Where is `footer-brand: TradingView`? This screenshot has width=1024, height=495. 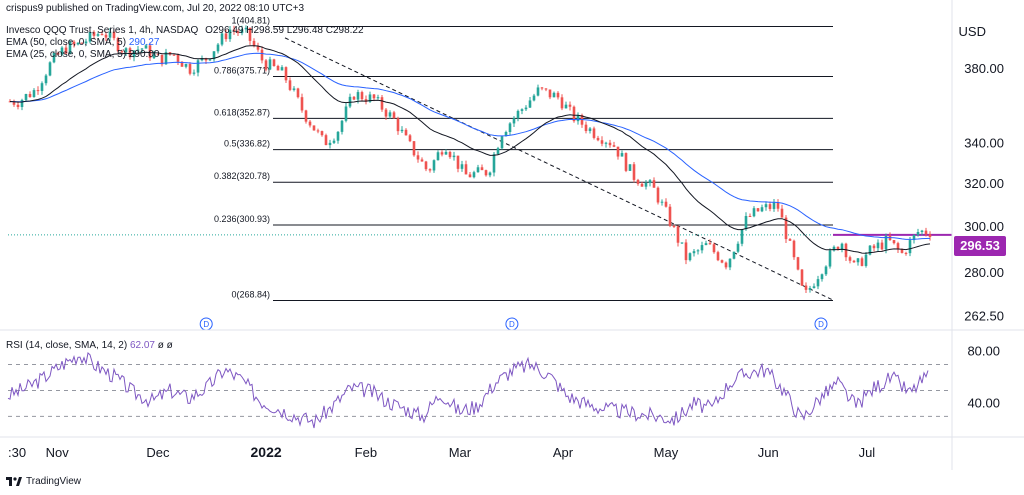 footer-brand: TradingView is located at coordinates (54, 481).